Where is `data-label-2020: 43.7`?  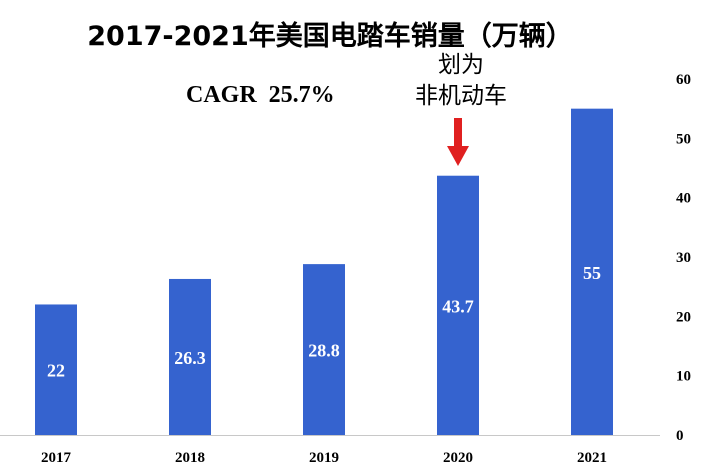 data-label-2020: 43.7 is located at coordinates (458, 306).